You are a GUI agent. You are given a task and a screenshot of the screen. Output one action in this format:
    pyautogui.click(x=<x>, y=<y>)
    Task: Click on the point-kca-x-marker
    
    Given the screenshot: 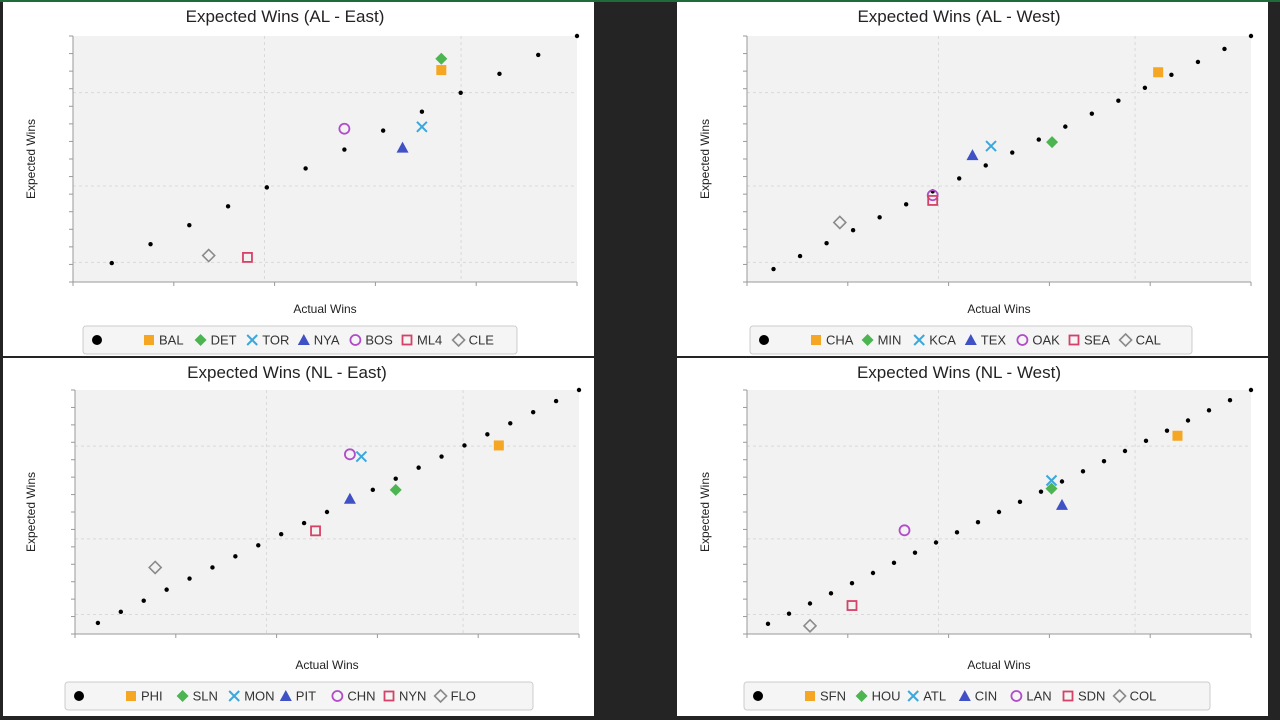 What is the action you would take?
    pyautogui.click(x=991, y=146)
    